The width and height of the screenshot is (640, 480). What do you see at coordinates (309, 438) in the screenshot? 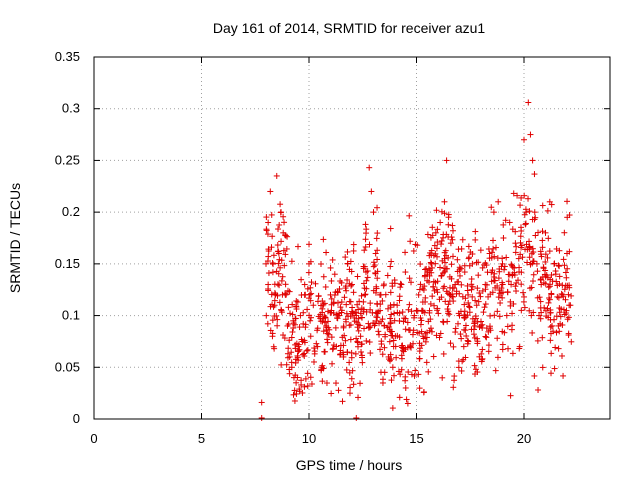
I see `x-tick-label: 10` at bounding box center [309, 438].